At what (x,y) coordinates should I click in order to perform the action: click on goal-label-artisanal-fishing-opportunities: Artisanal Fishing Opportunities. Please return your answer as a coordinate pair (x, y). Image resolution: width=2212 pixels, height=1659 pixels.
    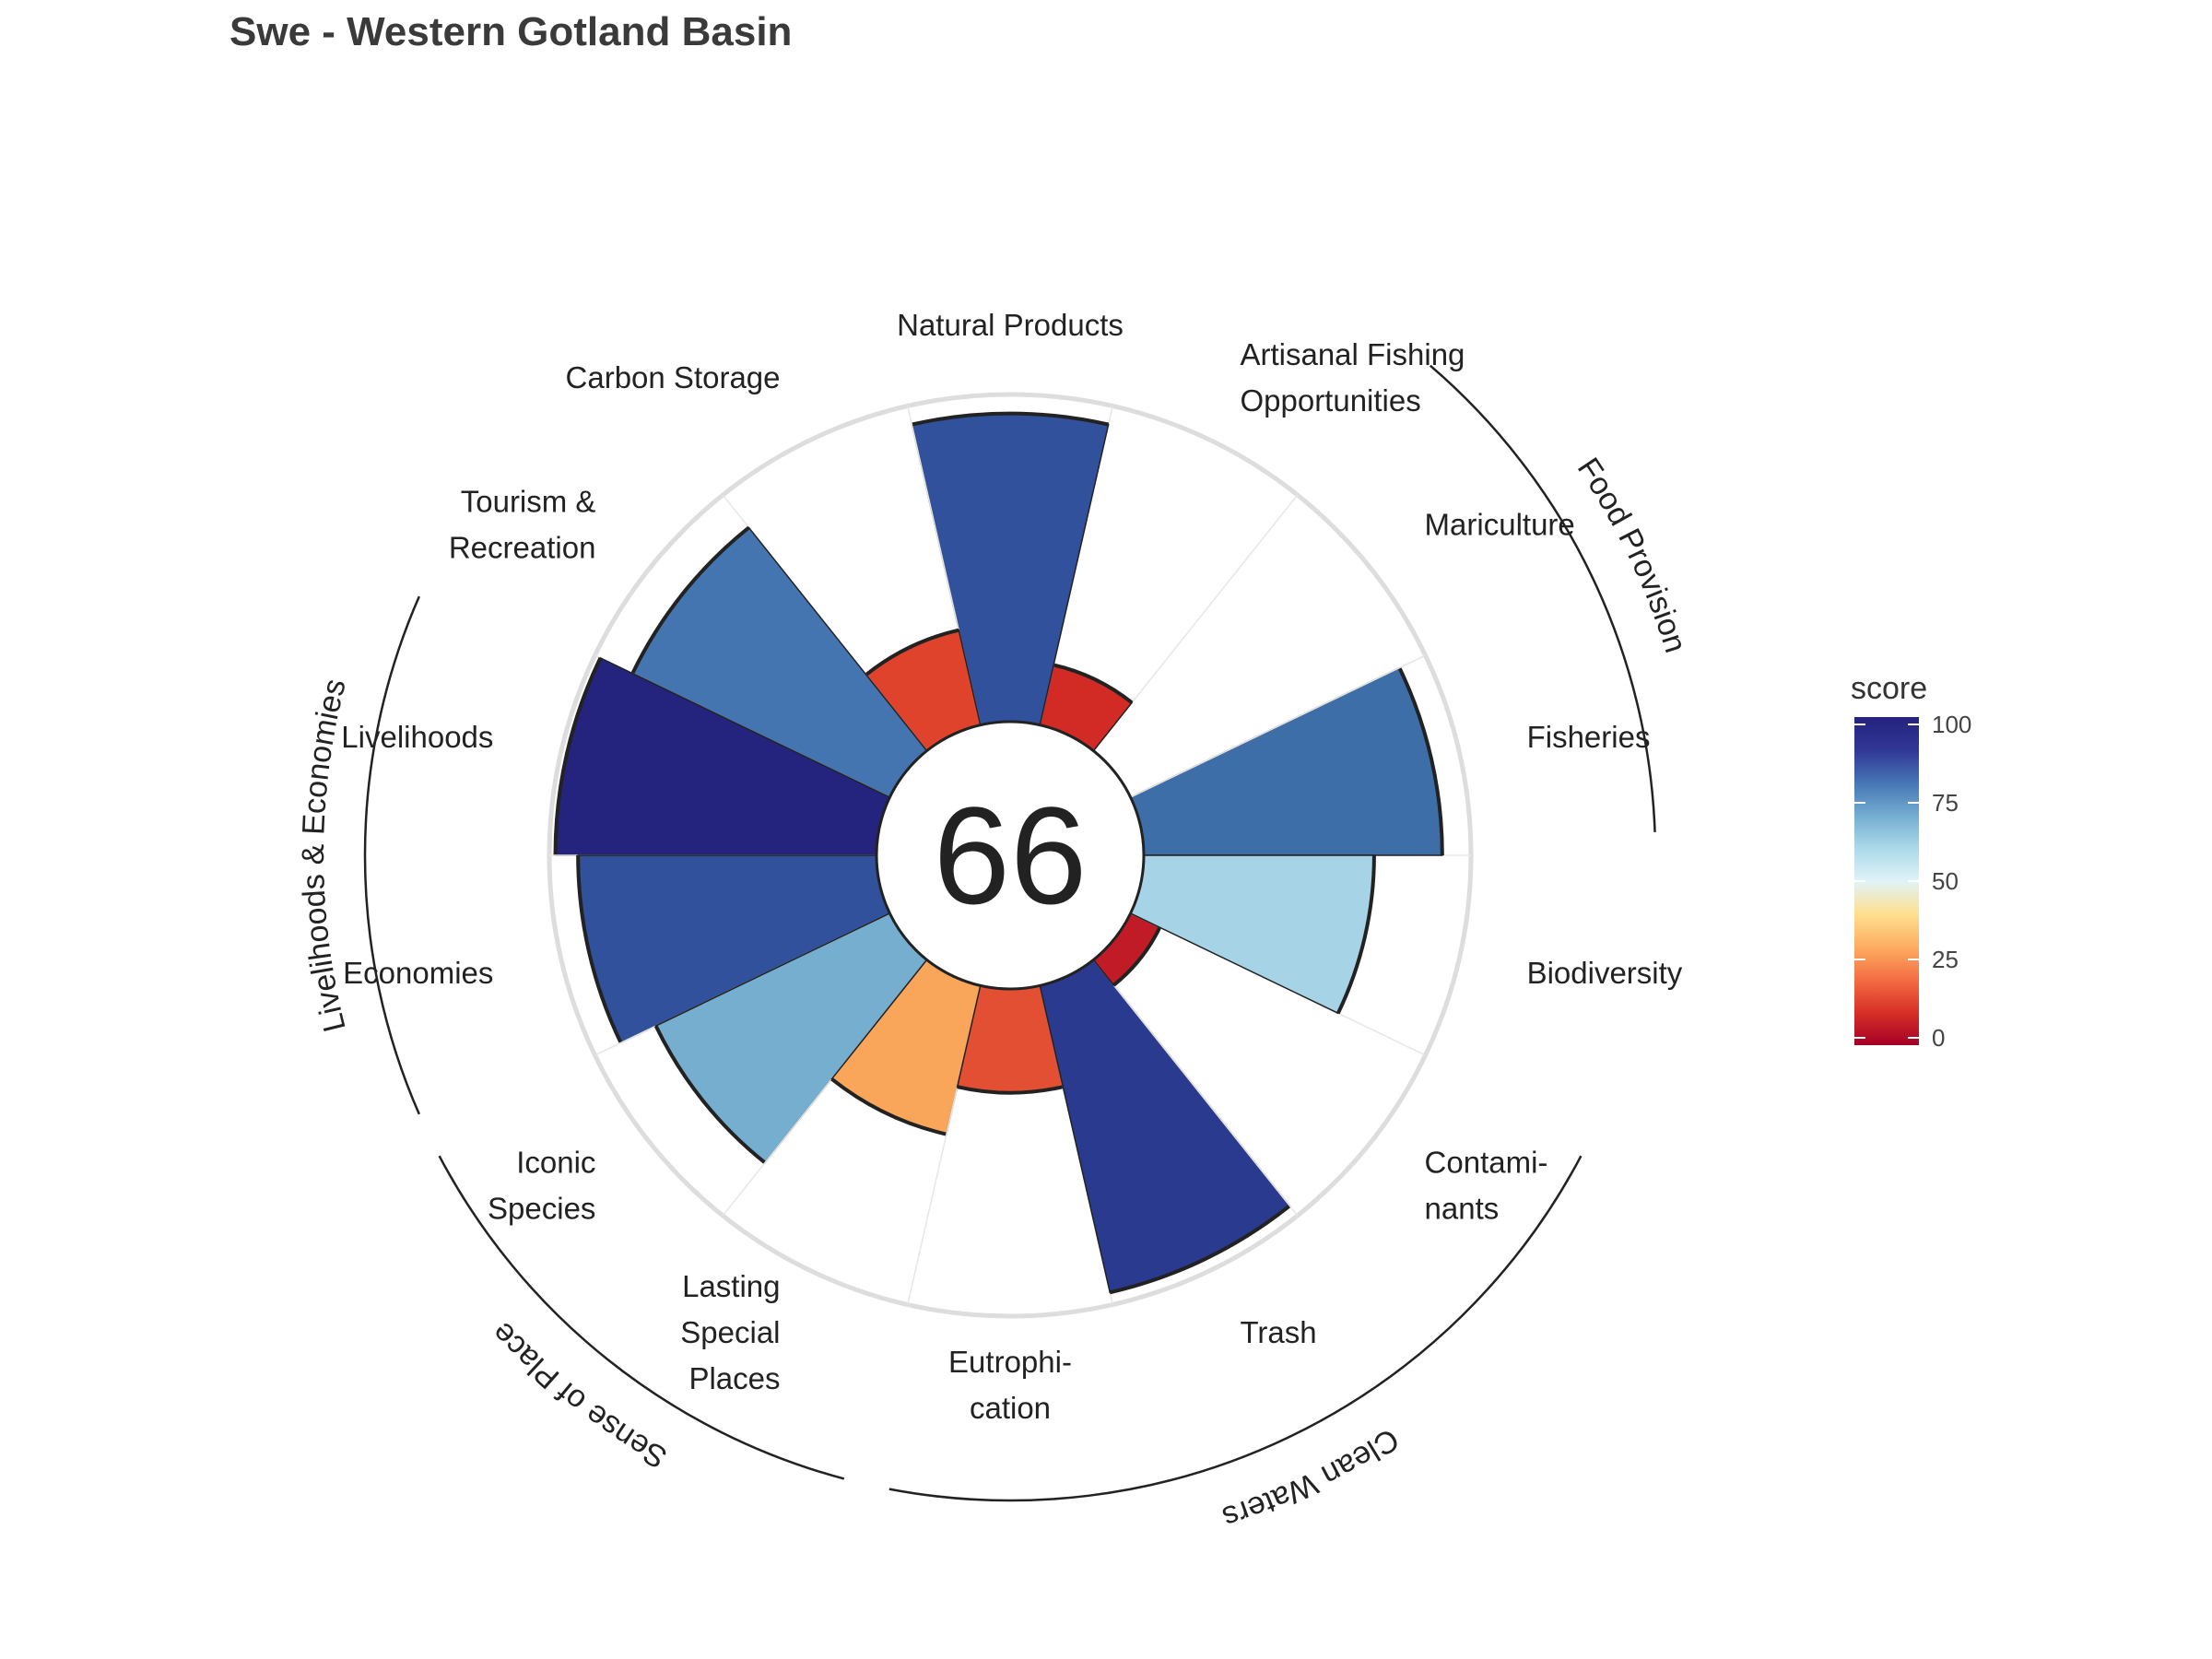
    Looking at the image, I should click on (1352, 377).